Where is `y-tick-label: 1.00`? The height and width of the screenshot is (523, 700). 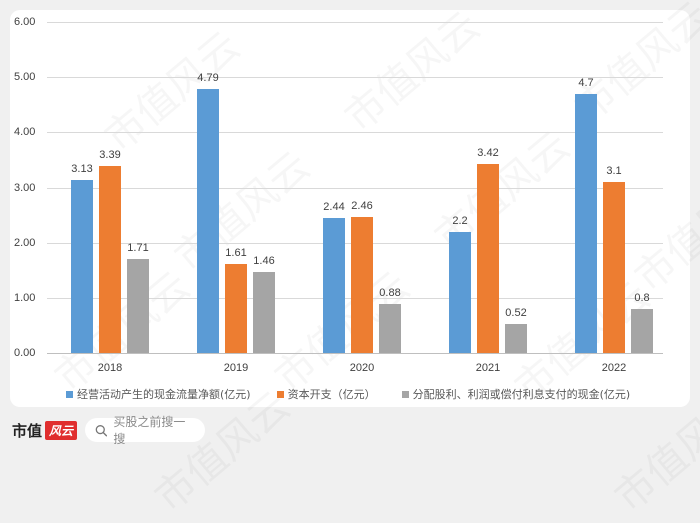
y-tick-label: 1.00 is located at coordinates (25, 297).